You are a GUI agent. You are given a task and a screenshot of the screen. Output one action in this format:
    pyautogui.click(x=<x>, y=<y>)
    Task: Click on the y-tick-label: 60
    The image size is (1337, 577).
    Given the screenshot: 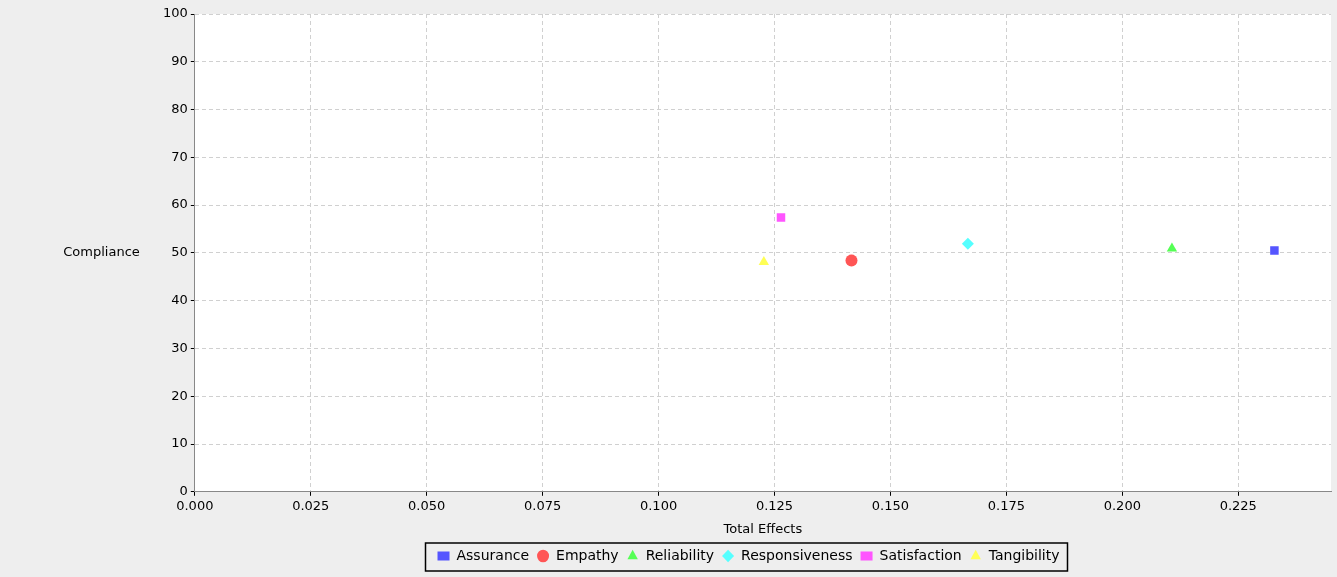 What is the action you would take?
    pyautogui.click(x=179, y=204)
    